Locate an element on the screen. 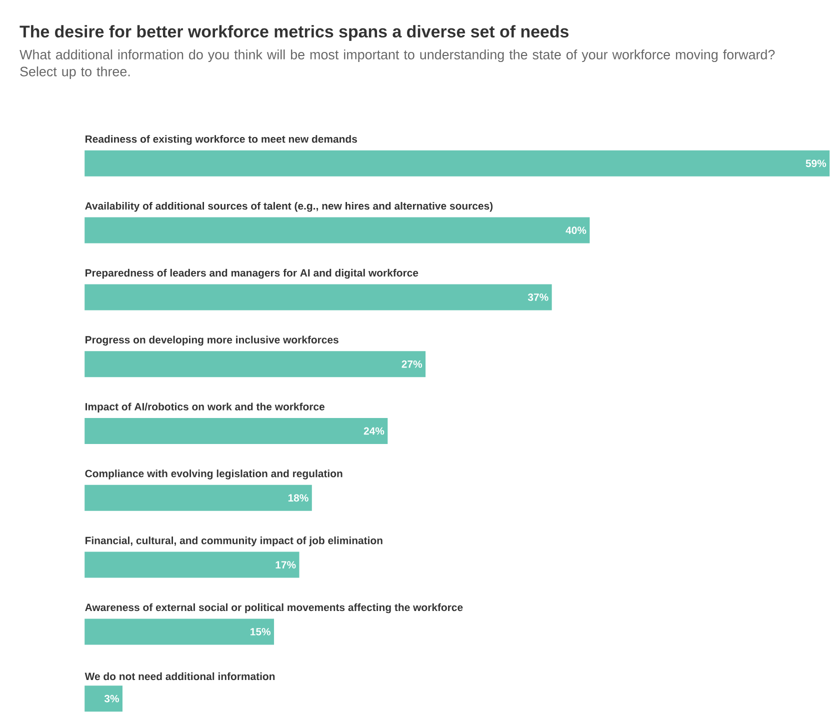  y-tick-label: Preparedness of leaders and managers for AI and digital workforce is located at coordinates (252, 273).